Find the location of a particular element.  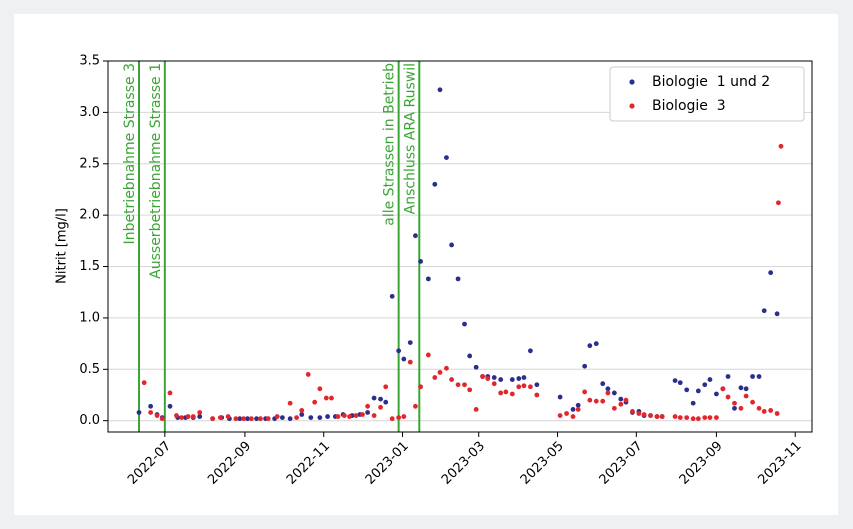

y-axis-label: Nitrit [mg/l] is located at coordinates (62, 246).